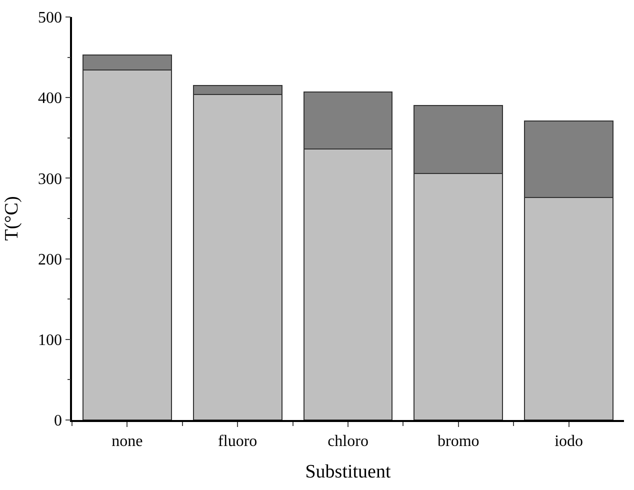  Describe the element at coordinates (50, 340) in the screenshot. I see `y-tick-label: 100` at that location.